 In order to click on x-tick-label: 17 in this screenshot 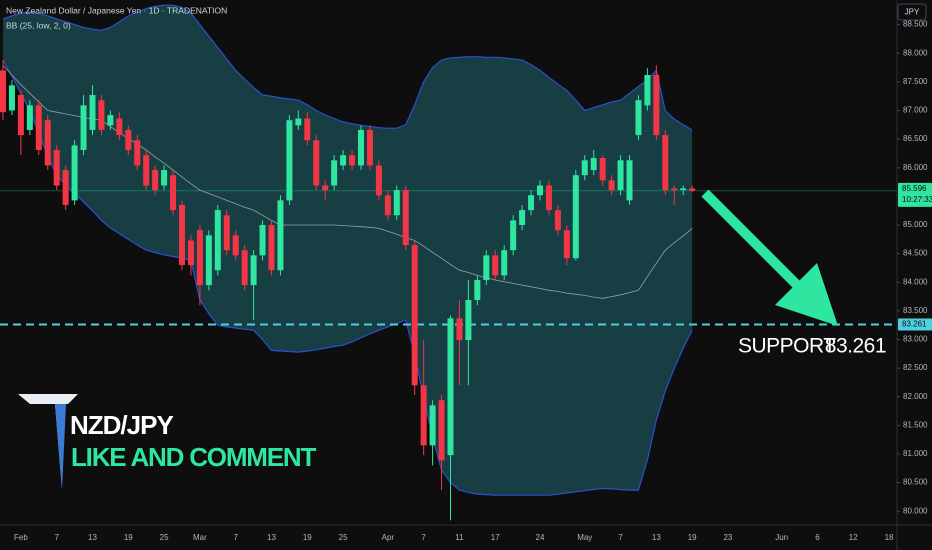, I will do `click(495, 537)`.